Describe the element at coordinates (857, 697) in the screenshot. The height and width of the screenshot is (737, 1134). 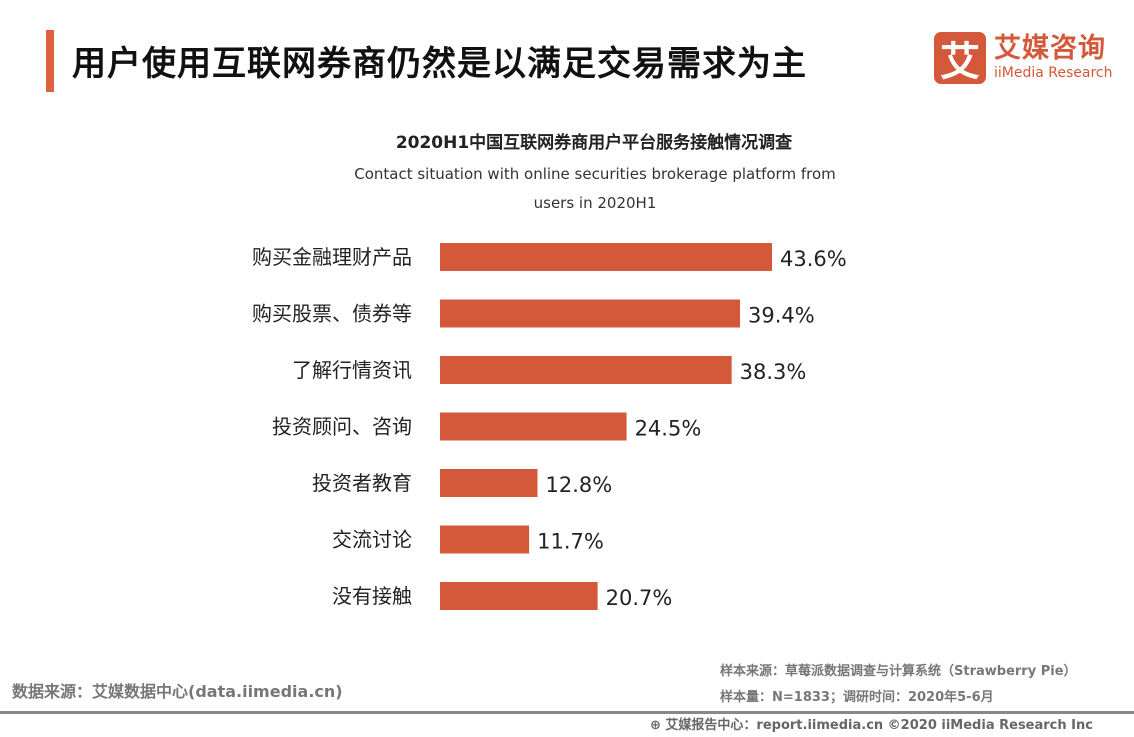
I see `sample-size: 样本量：N=1833；调研时间：2020年5-6月` at that location.